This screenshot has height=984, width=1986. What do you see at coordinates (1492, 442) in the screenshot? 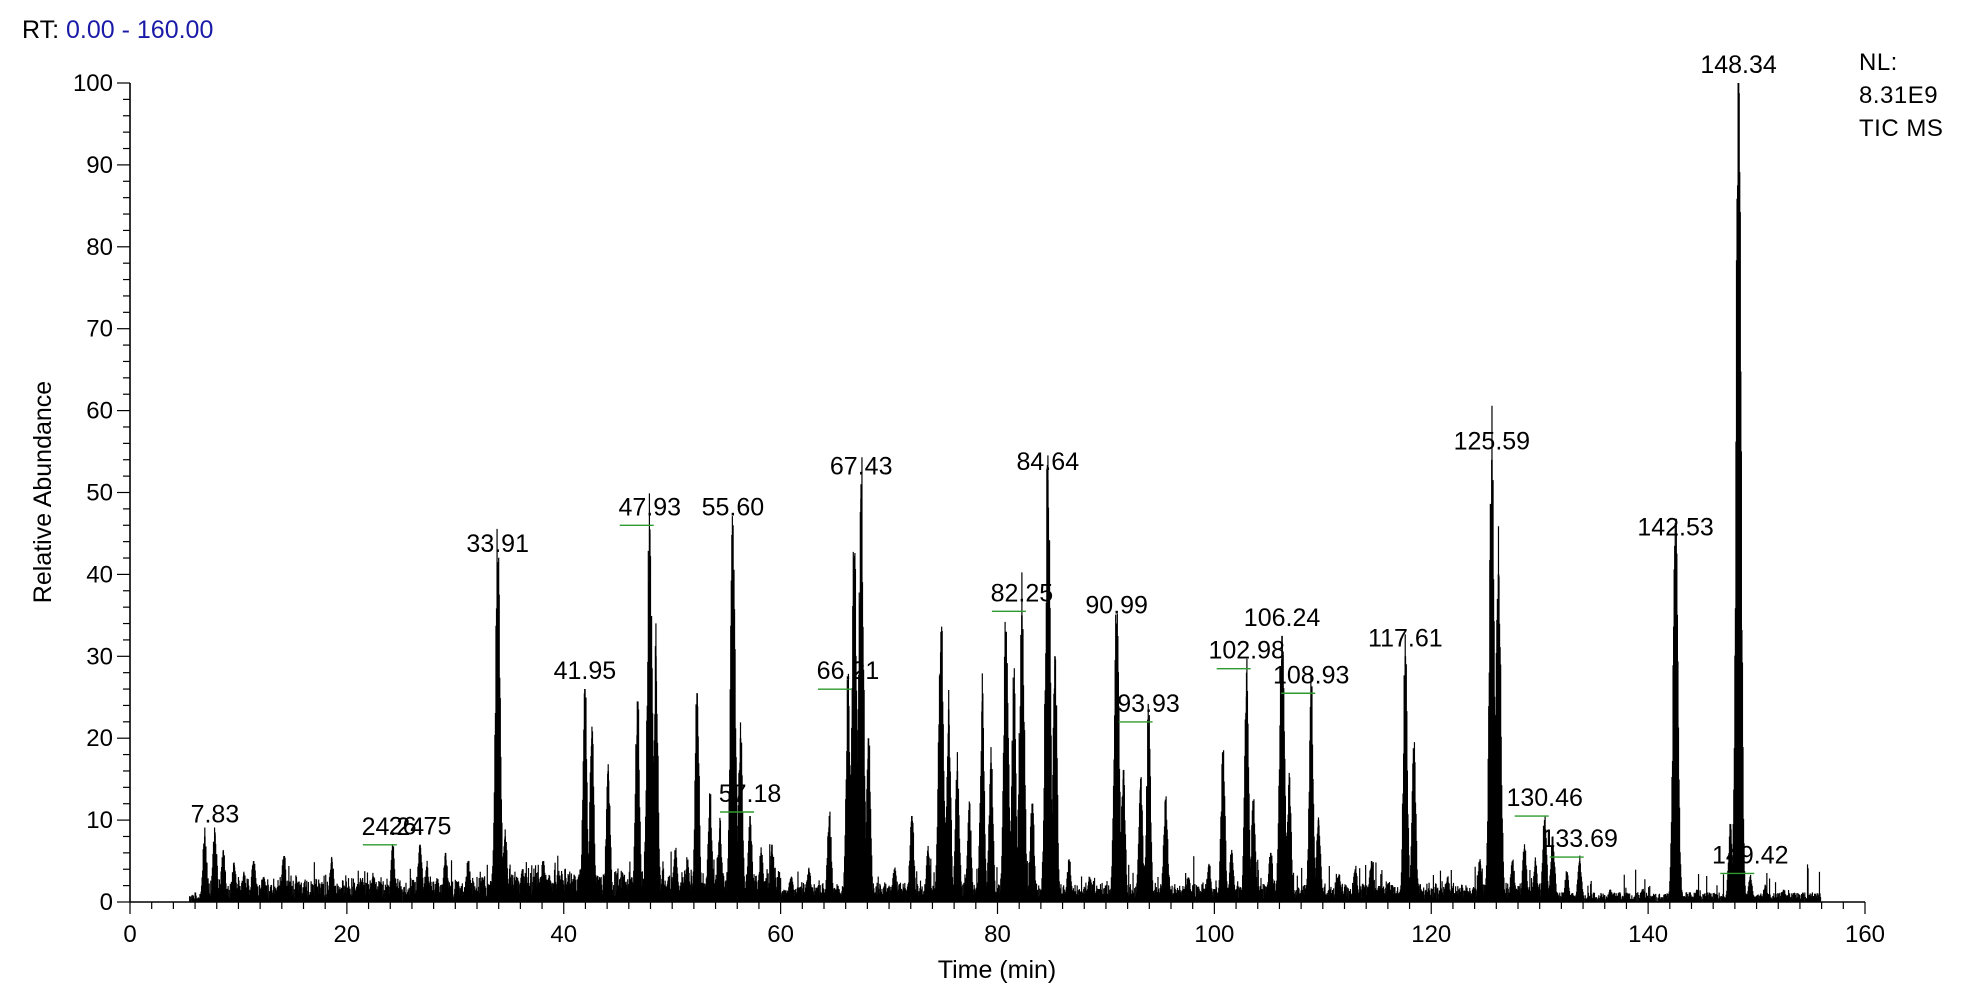
I see `peak-label: 125.59` at bounding box center [1492, 442].